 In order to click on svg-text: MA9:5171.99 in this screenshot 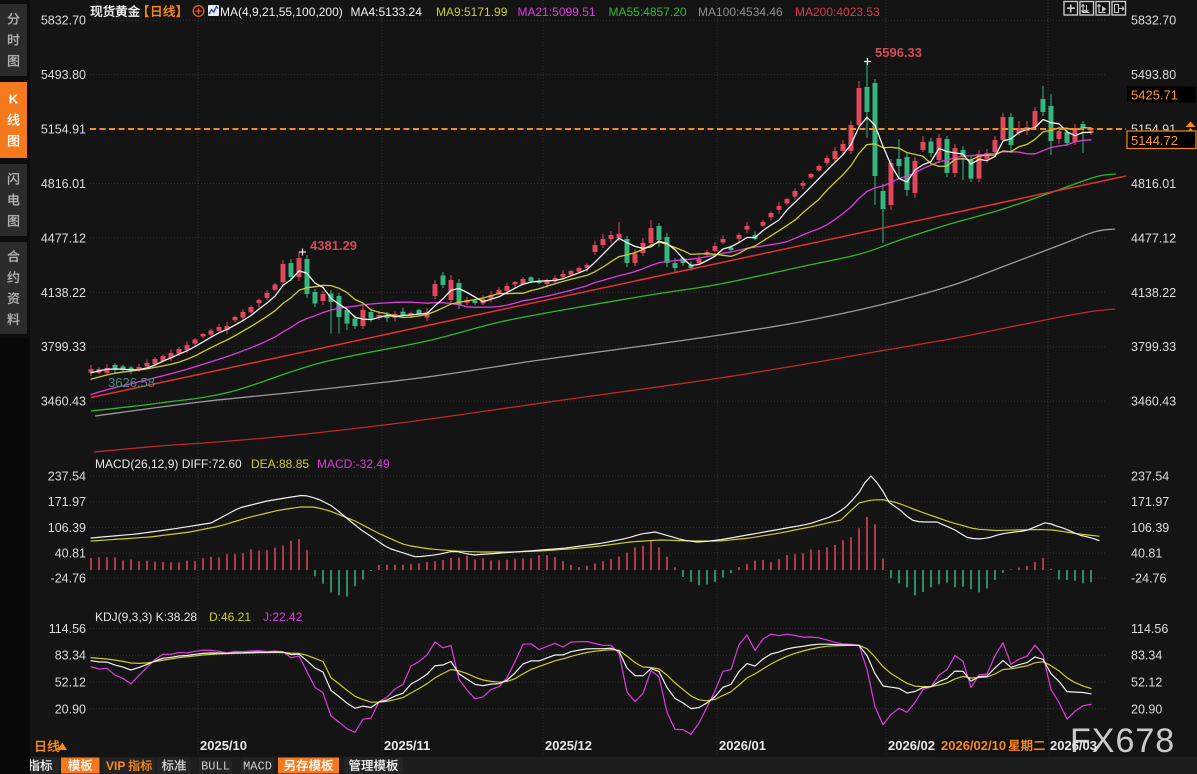, I will do `click(472, 12)`.